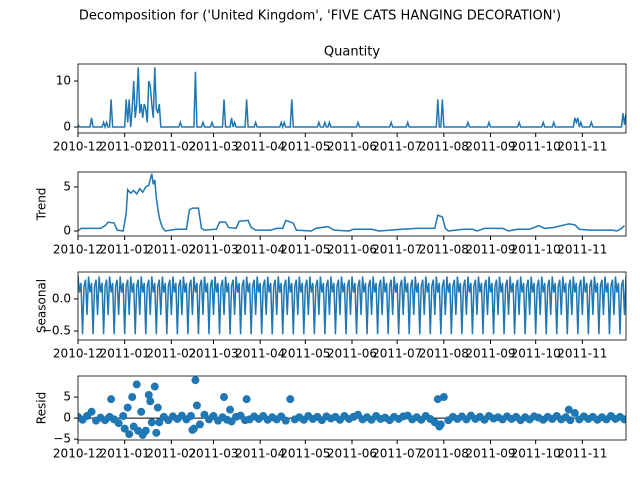 The height and width of the screenshot is (480, 640). What do you see at coordinates (42, 205) in the screenshot?
I see `y-axis-label: Trend` at bounding box center [42, 205].